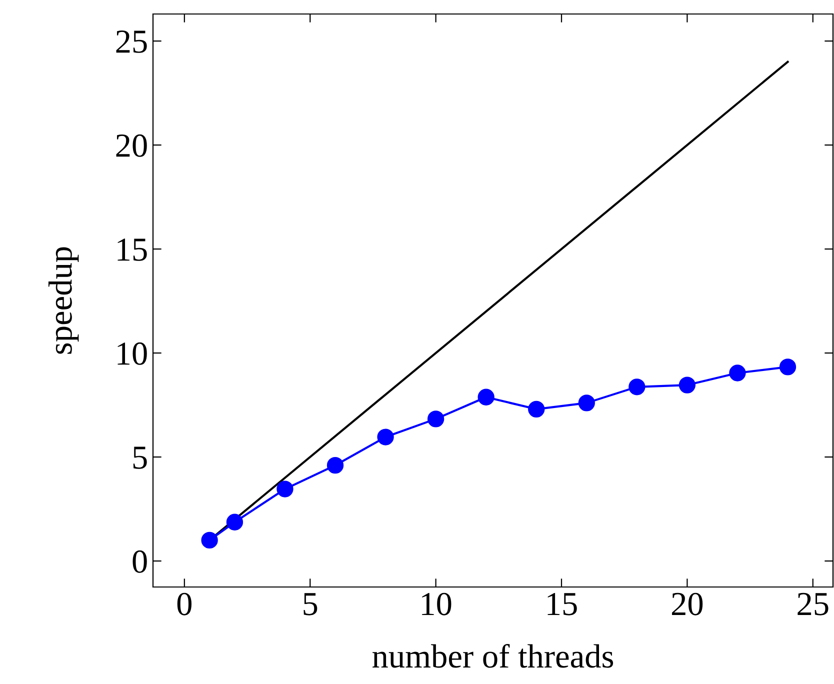 The image size is (834, 684). What do you see at coordinates (311, 604) in the screenshot?
I see `x-tick-label: 5` at bounding box center [311, 604].